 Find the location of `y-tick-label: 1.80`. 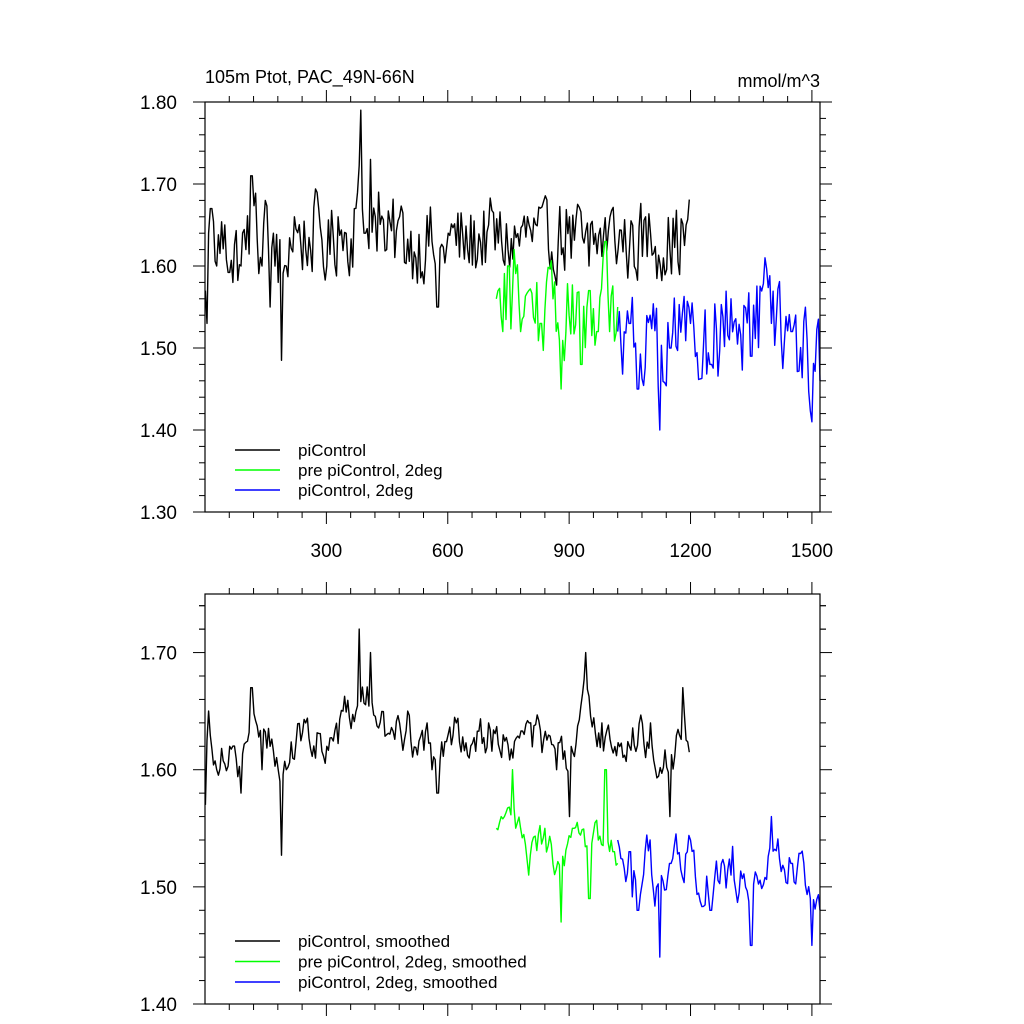

y-tick-label: 1.80 is located at coordinates (158, 103).